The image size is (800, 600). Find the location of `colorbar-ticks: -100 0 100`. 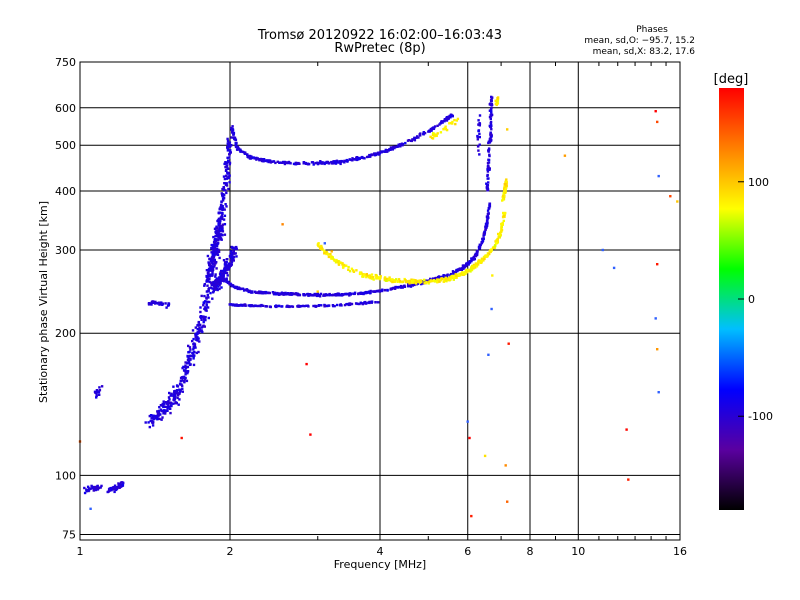

colorbar-ticks: -100 0 100 is located at coordinates (755, 299).